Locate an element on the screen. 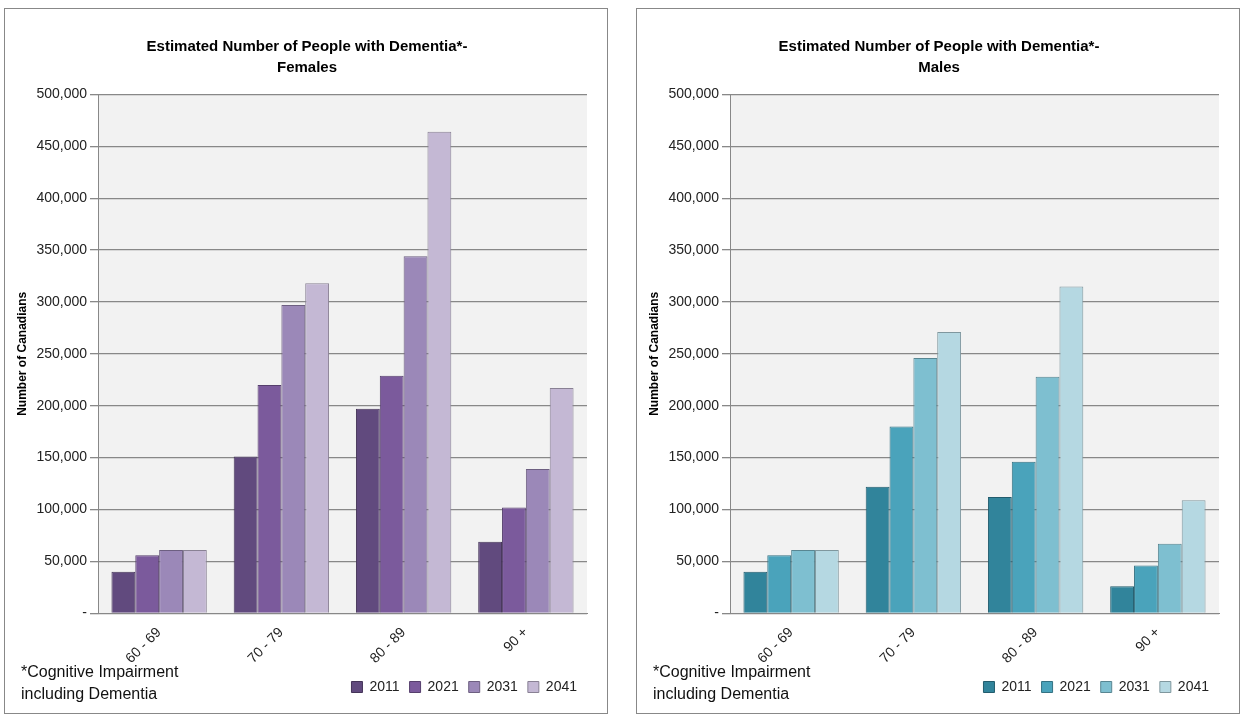 The image size is (1248, 722). chart-title: Estimated Number of People with Dementia*- Males is located at coordinates (939, 56).